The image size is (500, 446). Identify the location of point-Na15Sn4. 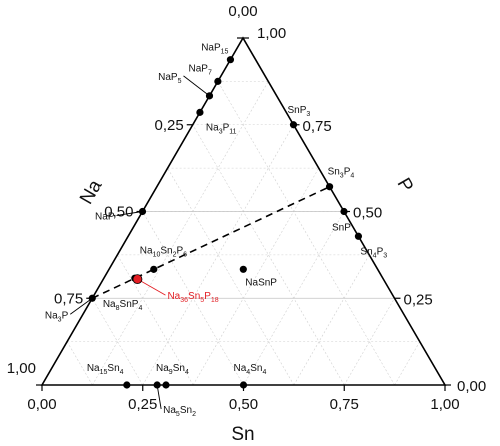
(127, 385).